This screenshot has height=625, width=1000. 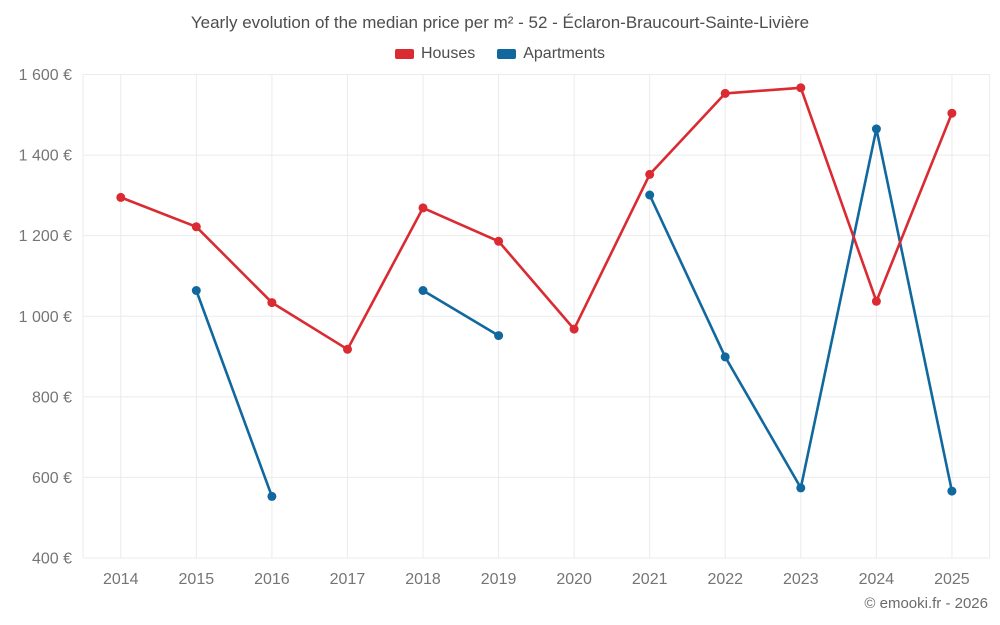 I want to click on x-tick-label: 2025, so click(x=952, y=579).